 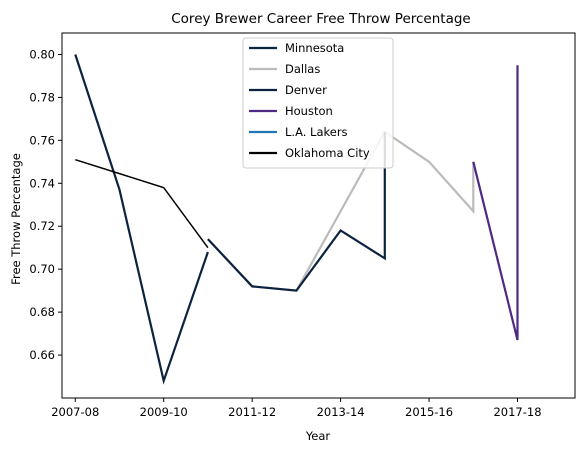 What do you see at coordinates (42, 226) in the screenshot?
I see `y-tick-label: 0.72` at bounding box center [42, 226].